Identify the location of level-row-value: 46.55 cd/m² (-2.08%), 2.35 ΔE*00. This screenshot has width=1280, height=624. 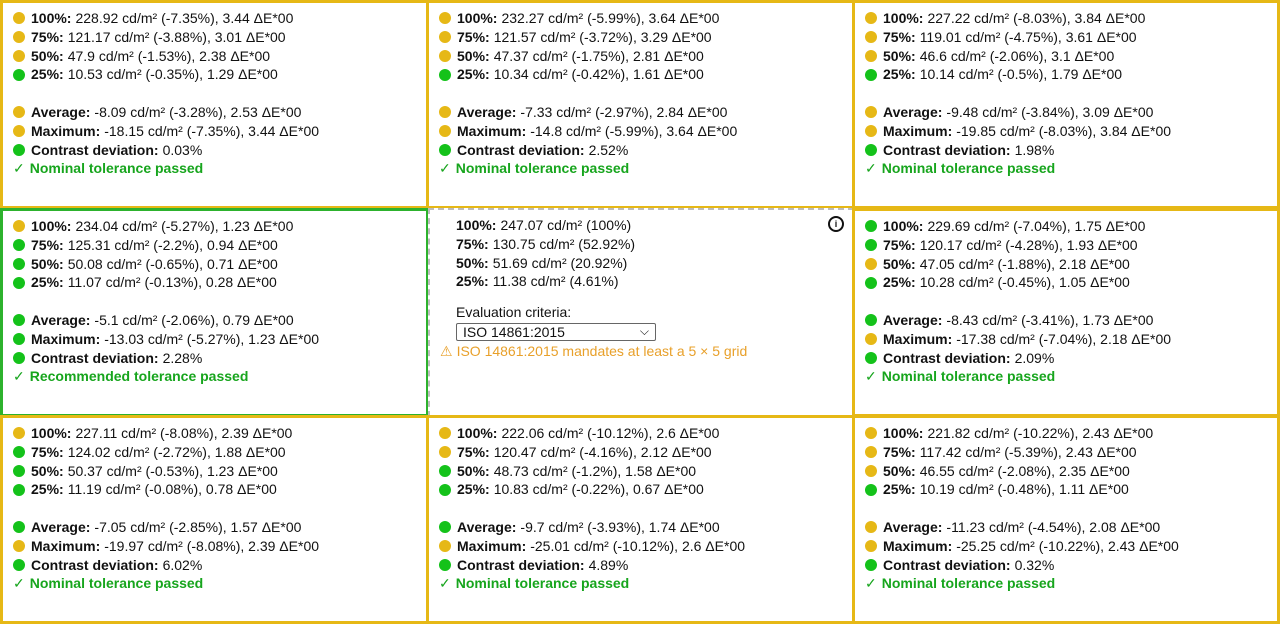
(1024, 470).